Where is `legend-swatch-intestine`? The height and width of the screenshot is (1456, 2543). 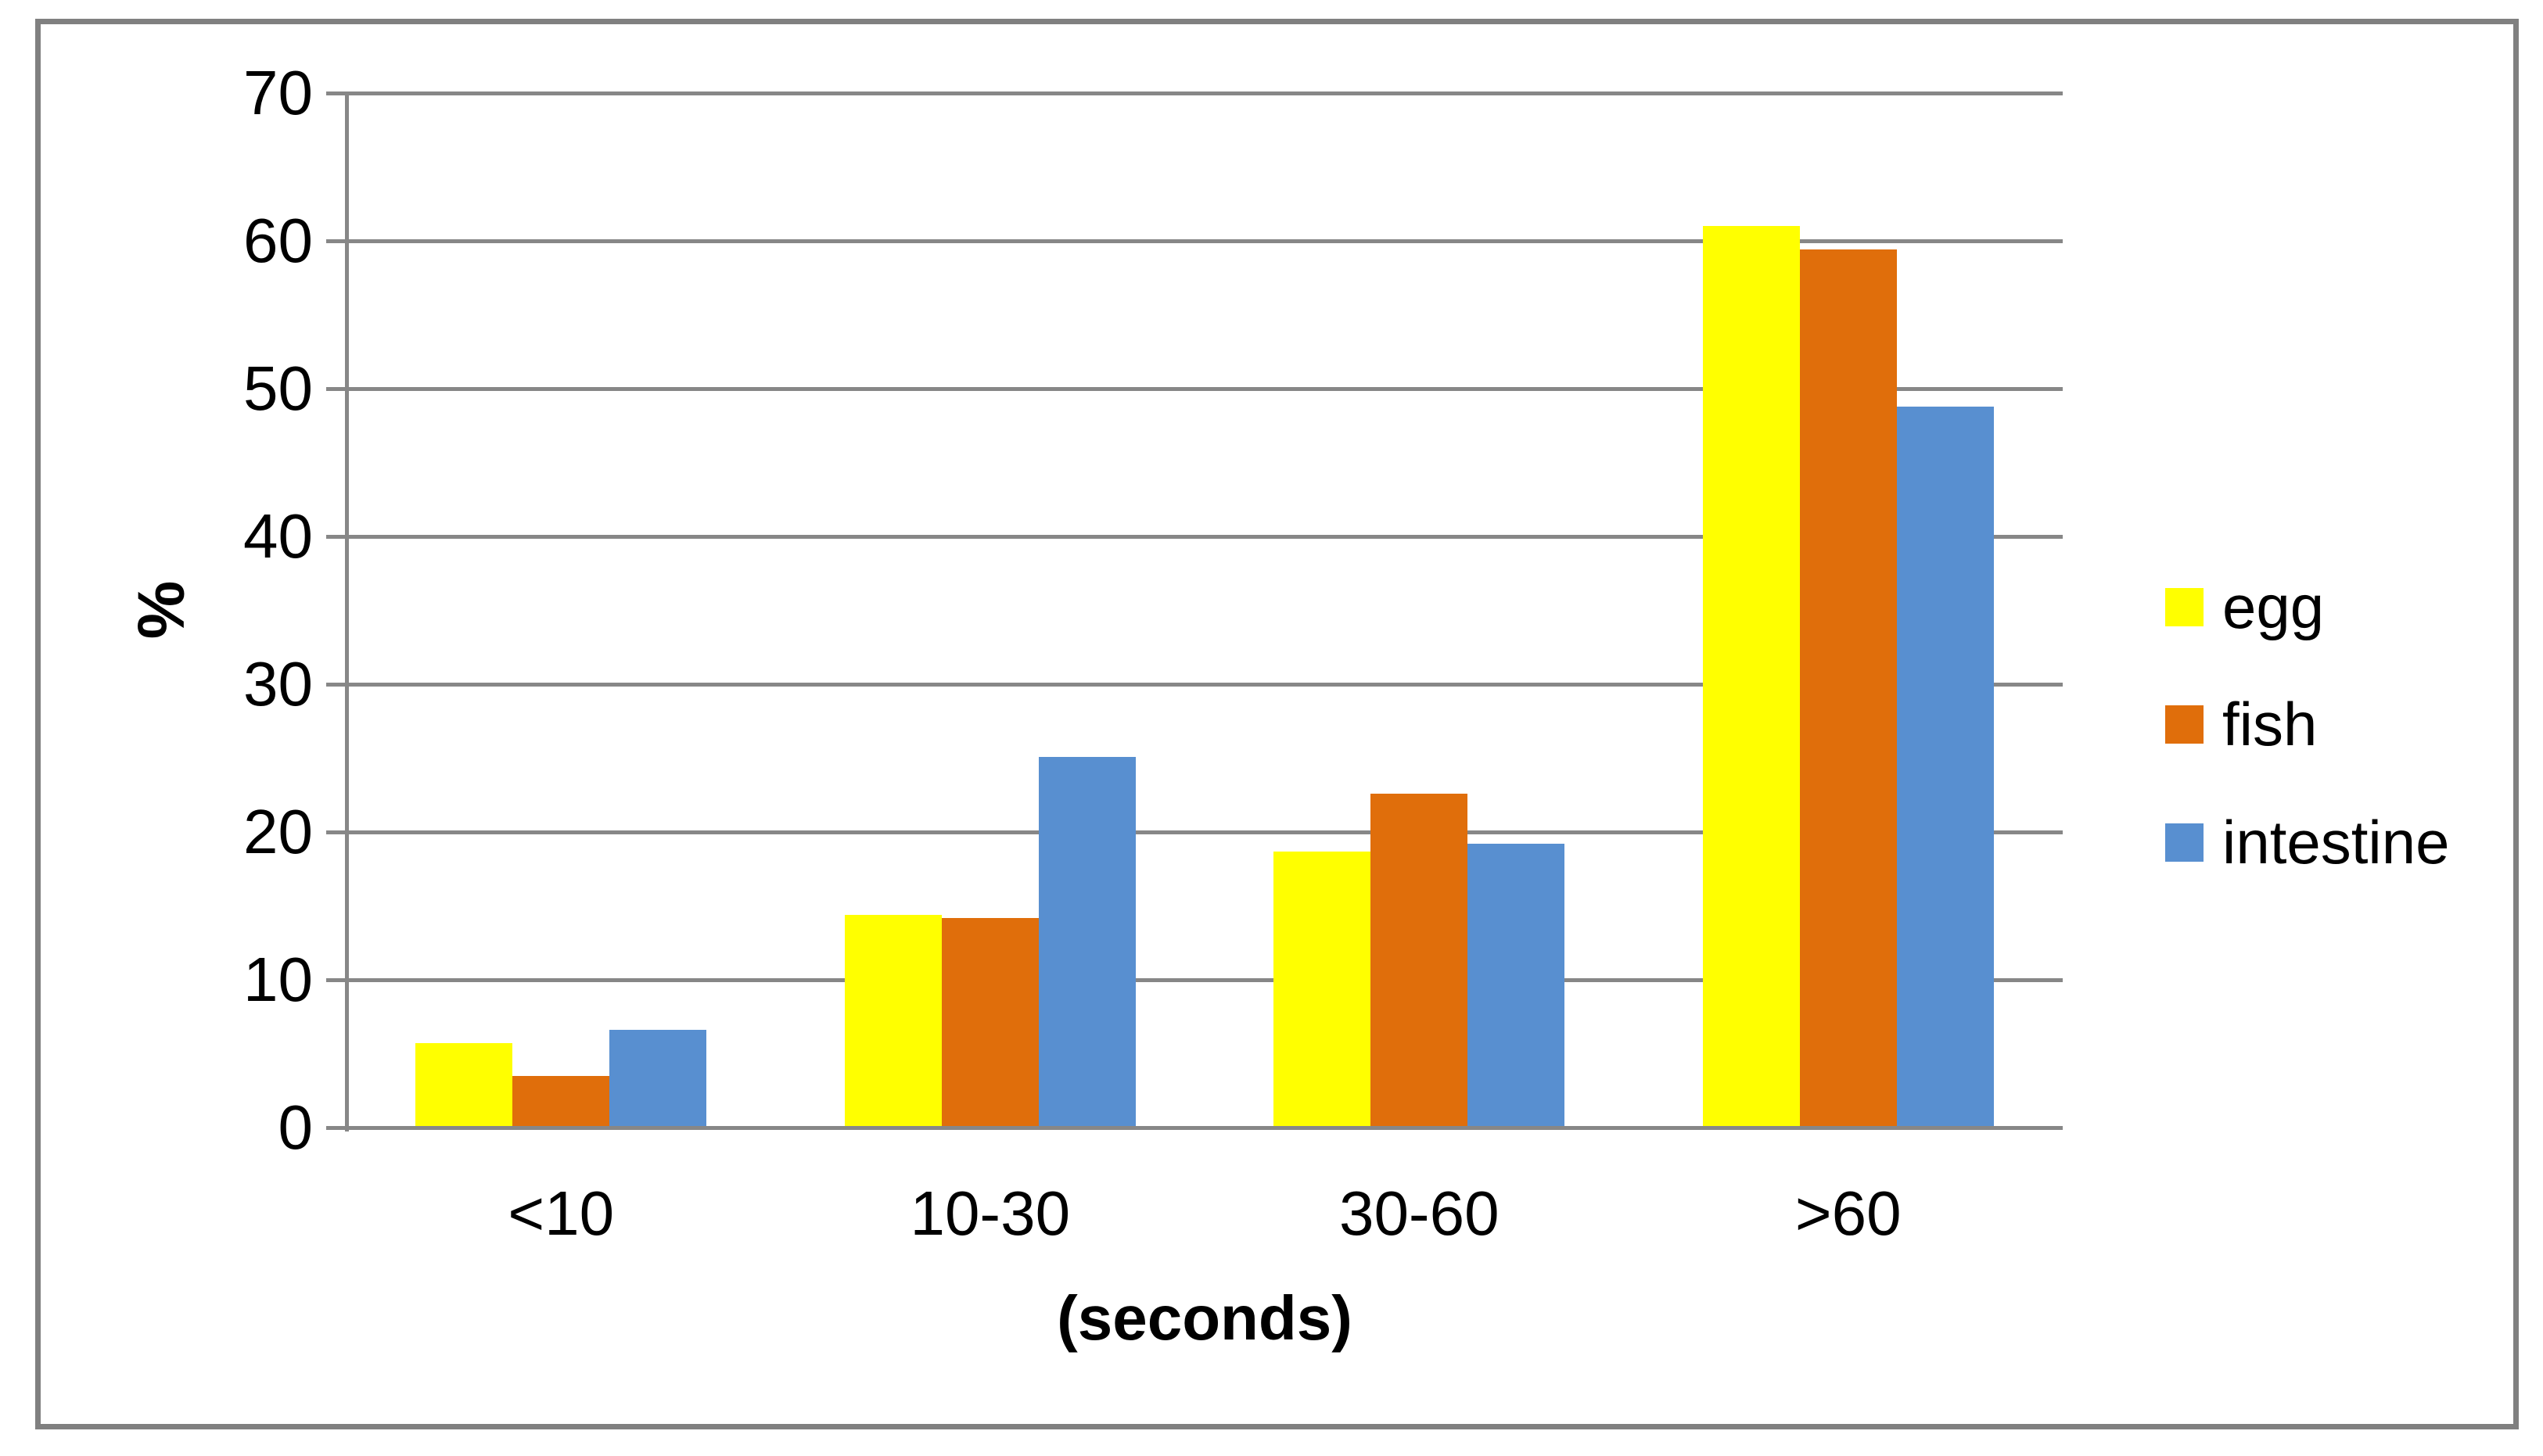 legend-swatch-intestine is located at coordinates (2184, 842).